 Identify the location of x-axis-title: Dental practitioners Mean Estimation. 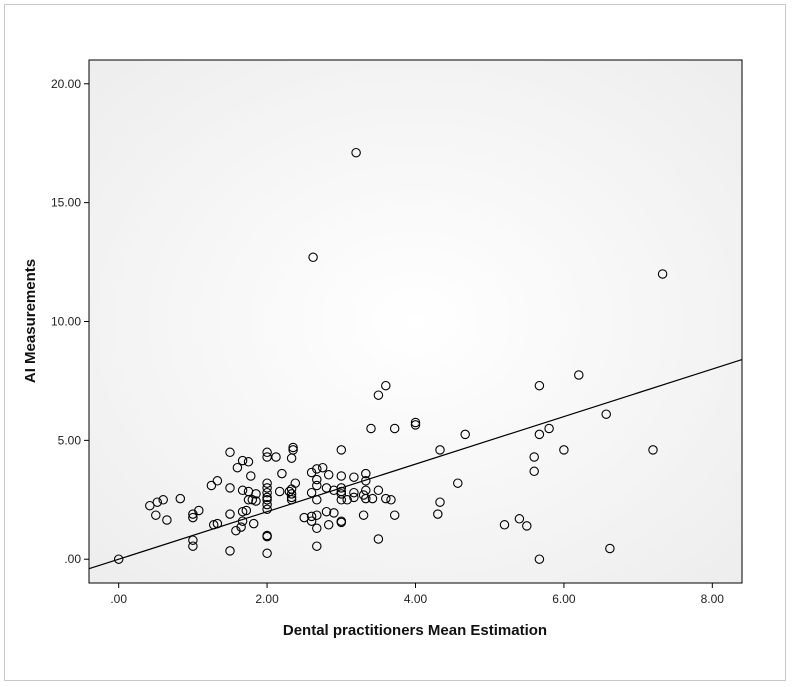
(415, 630).